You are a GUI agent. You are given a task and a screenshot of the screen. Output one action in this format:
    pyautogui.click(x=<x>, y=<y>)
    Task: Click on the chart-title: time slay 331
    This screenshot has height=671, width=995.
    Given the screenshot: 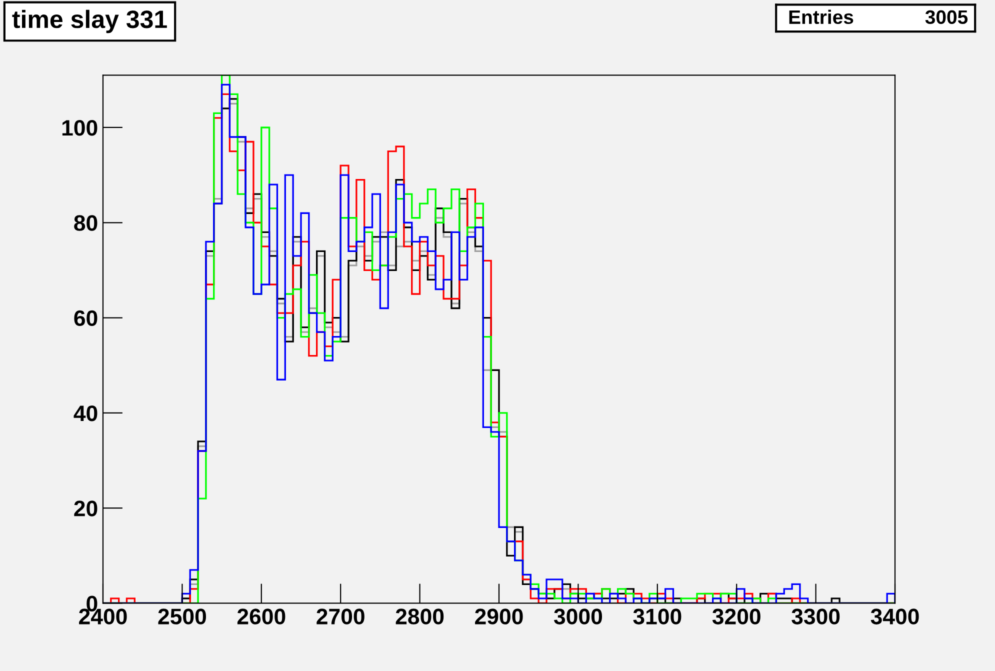 What is the action you would take?
    pyautogui.click(x=89, y=22)
    